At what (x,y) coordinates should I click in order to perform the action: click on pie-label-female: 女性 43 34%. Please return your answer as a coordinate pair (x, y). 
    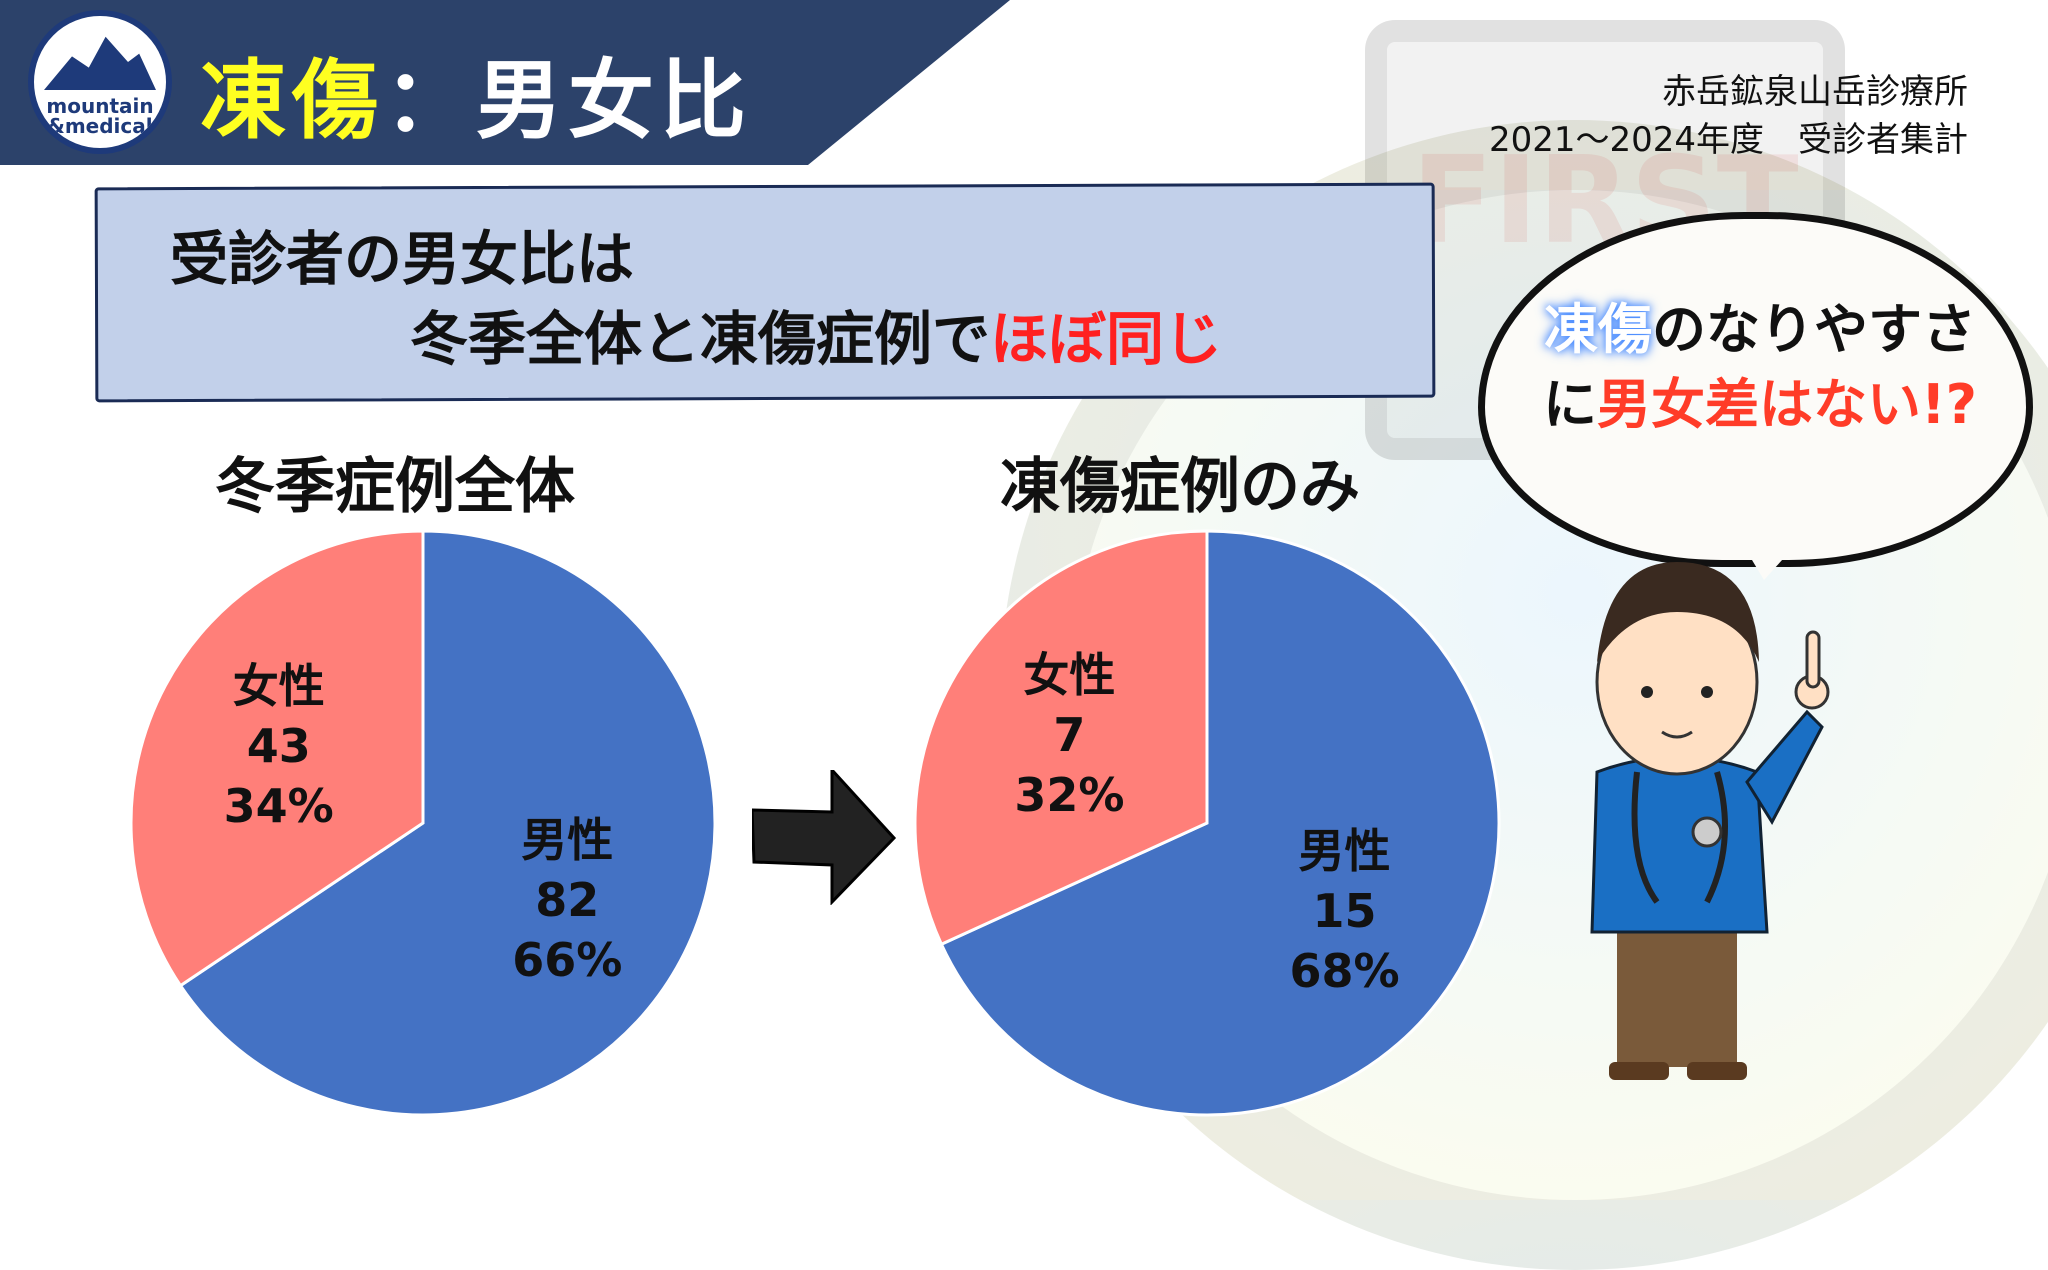
    Looking at the image, I should click on (279, 746).